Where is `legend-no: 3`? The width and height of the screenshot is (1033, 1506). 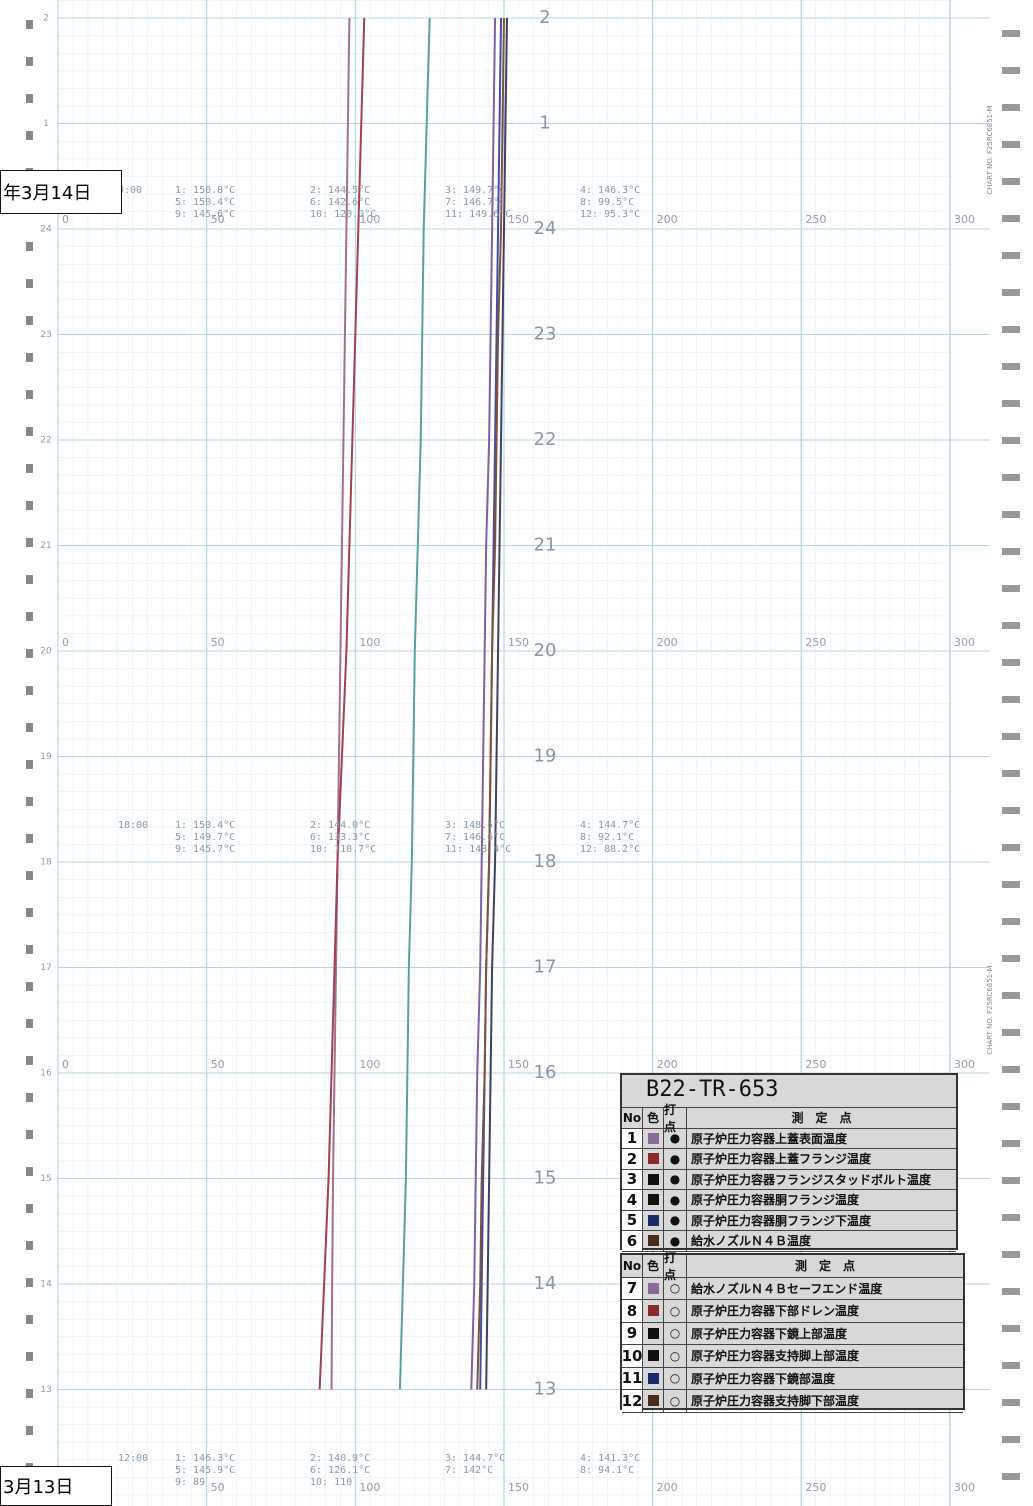
legend-no: 3 is located at coordinates (632, 1179).